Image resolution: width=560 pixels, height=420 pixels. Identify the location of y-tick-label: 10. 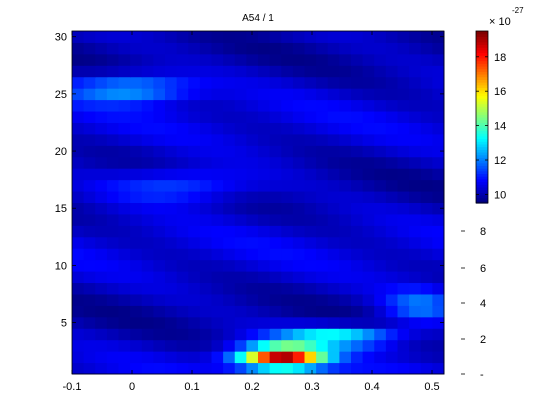
(61, 266).